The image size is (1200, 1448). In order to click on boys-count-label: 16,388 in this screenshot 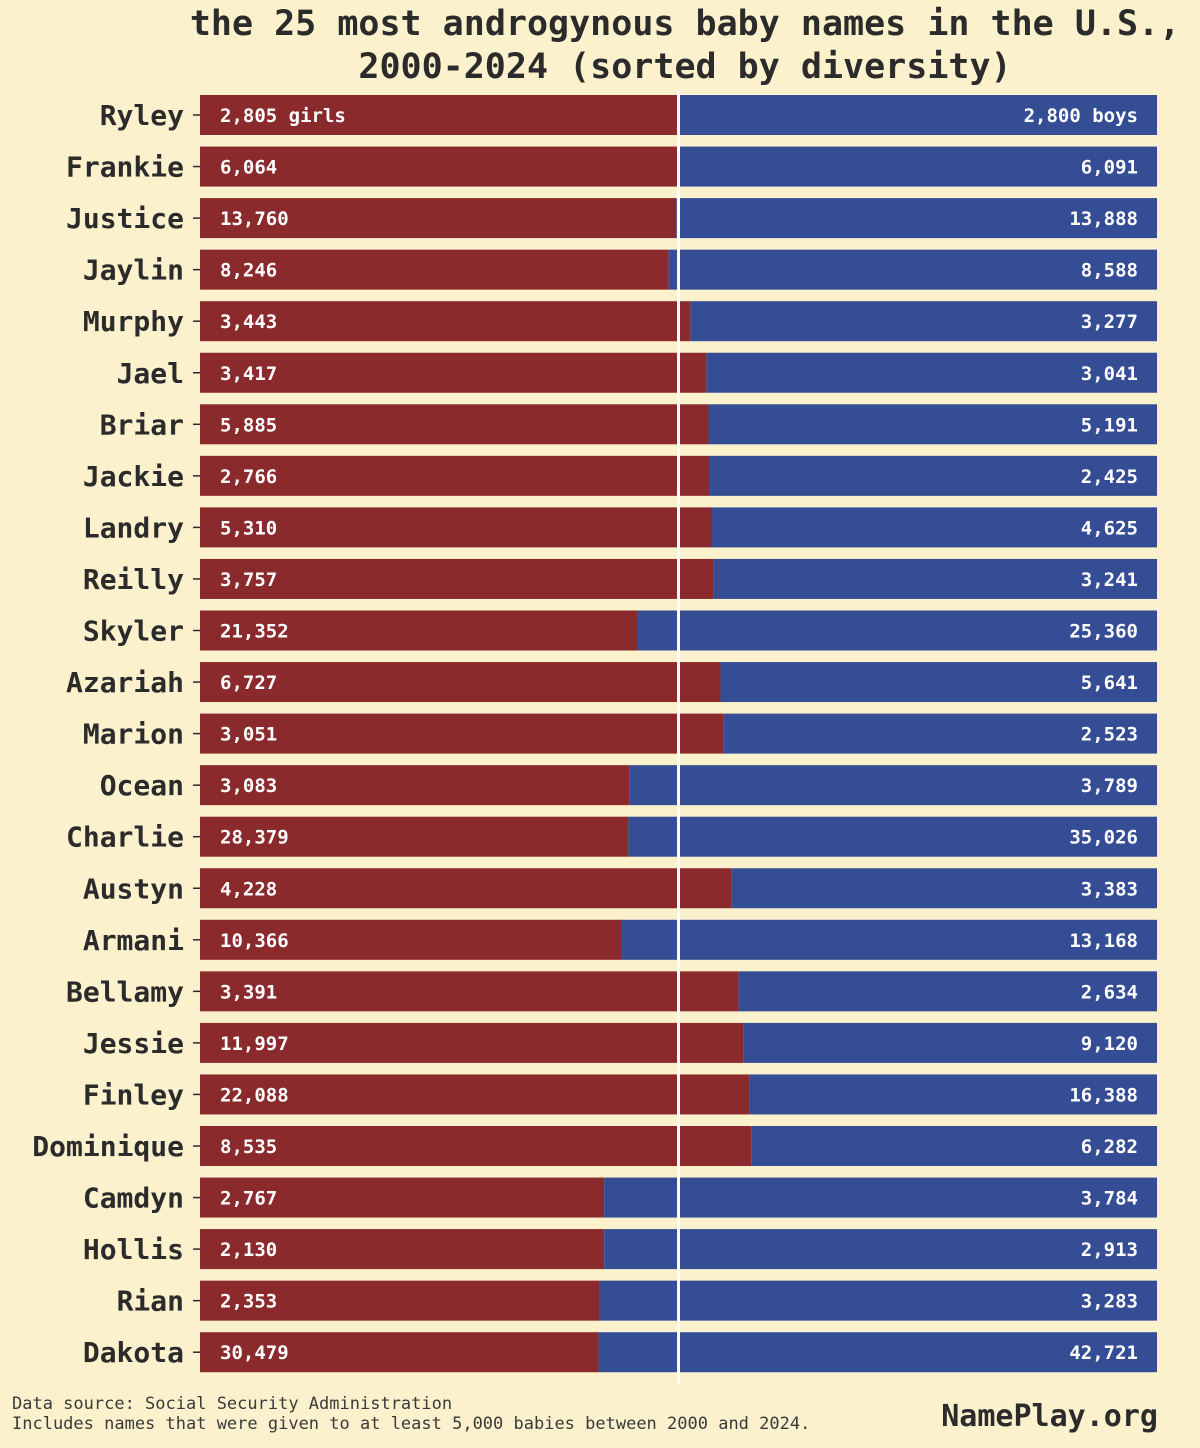, I will do `click(1103, 1095)`.